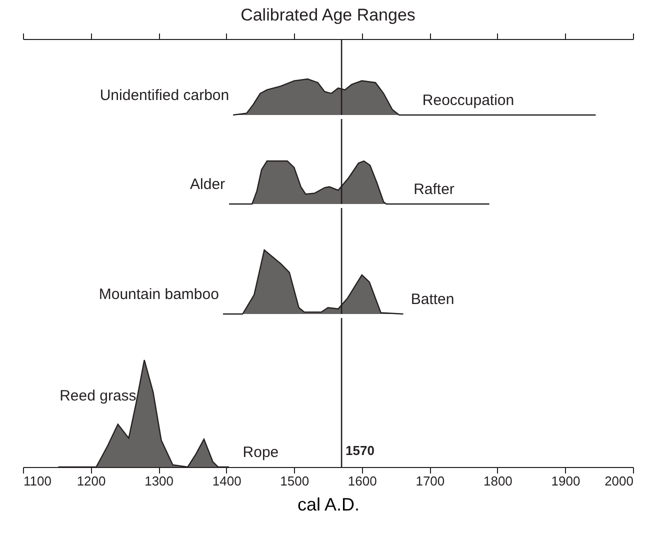 This screenshot has height=534, width=650. Describe the element at coordinates (159, 481) in the screenshot. I see `x-tick-label: 1300` at that location.